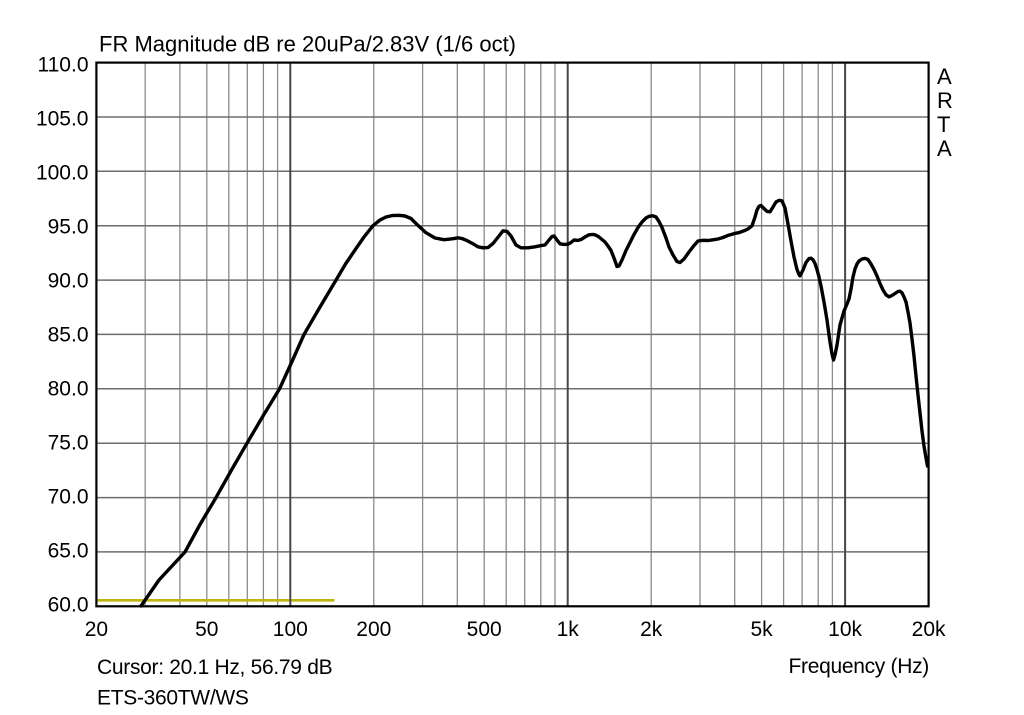 The height and width of the screenshot is (715, 1024). I want to click on svg-text: R, so click(945, 100).